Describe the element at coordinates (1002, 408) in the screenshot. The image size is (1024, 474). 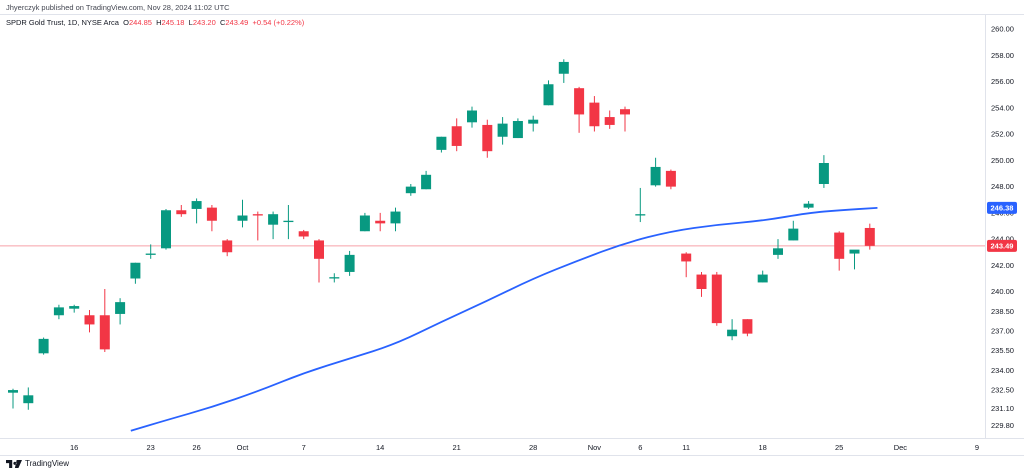
I see `y-tick-label: 231.10` at that location.